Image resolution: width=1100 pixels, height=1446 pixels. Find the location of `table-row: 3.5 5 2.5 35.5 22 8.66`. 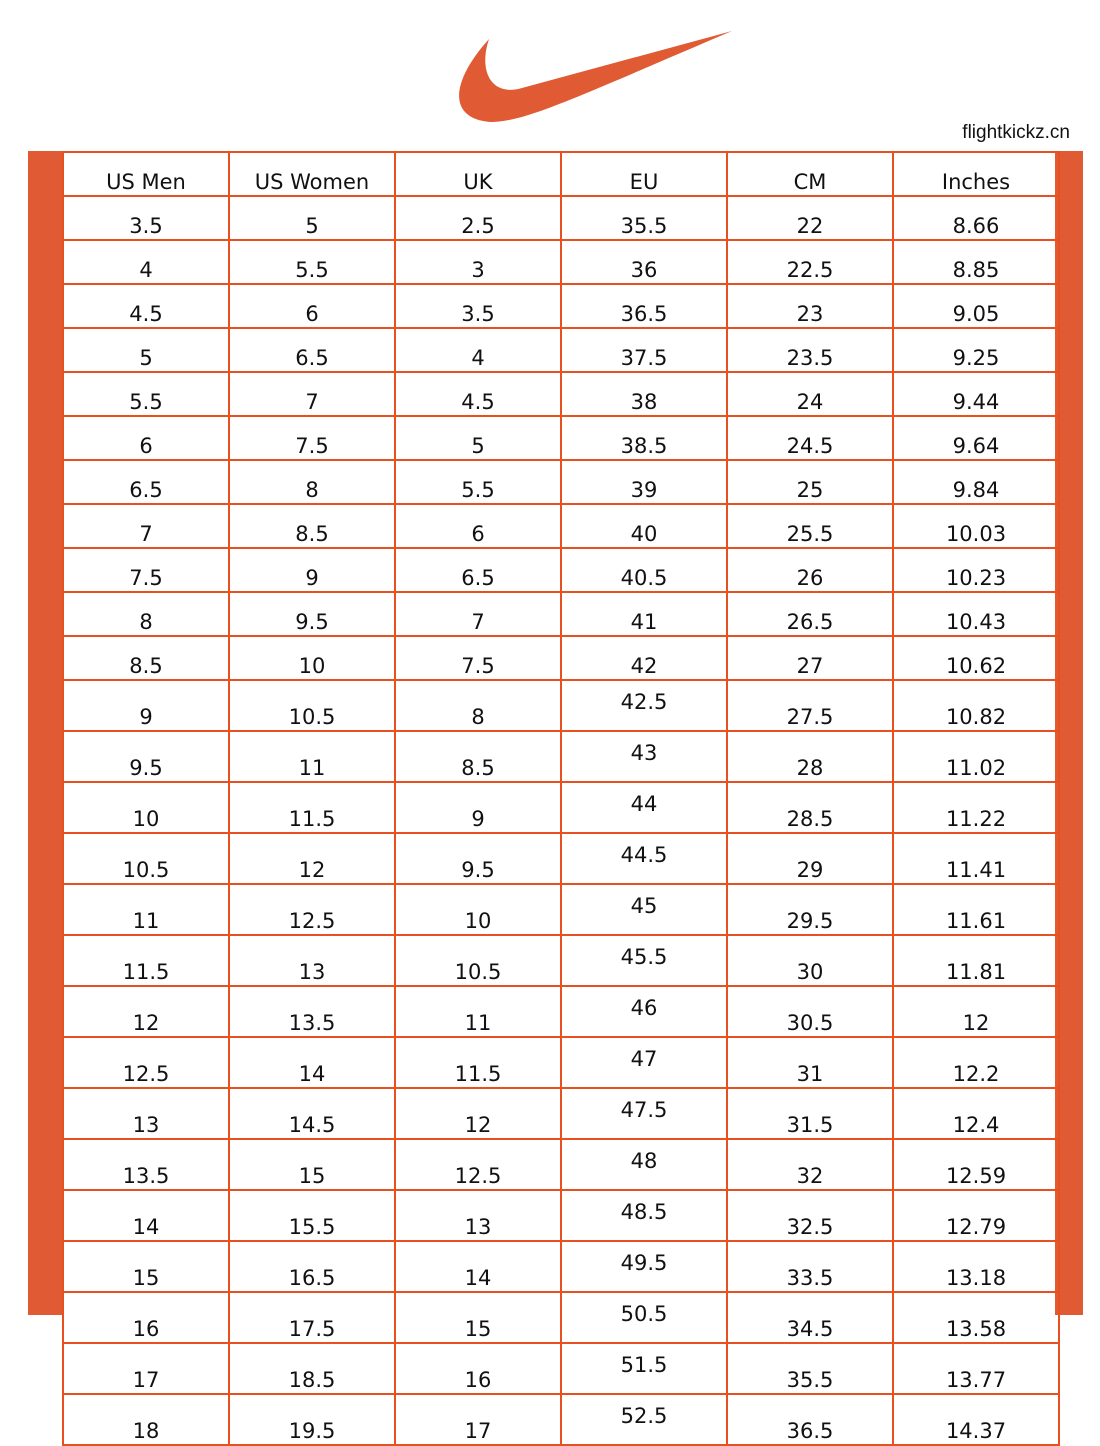

table-row: 3.5 5 2.5 35.5 22 8.66 is located at coordinates (561, 218).